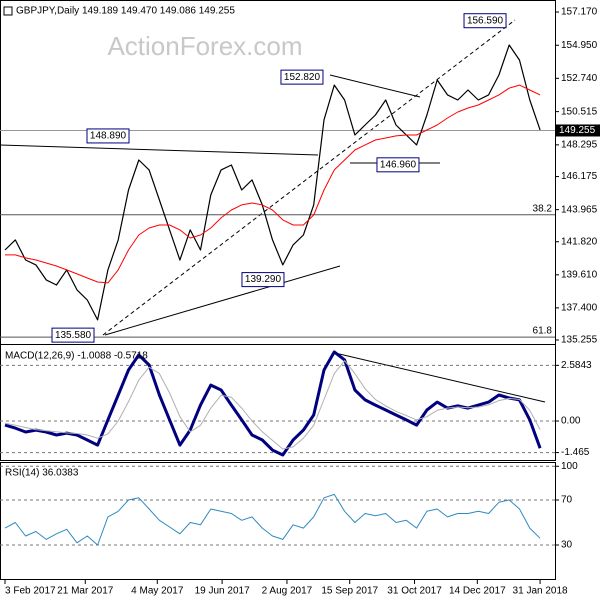 This screenshot has width=600, height=600. What do you see at coordinates (579, 144) in the screenshot?
I see `y-tick-label: 148.295` at bounding box center [579, 144].